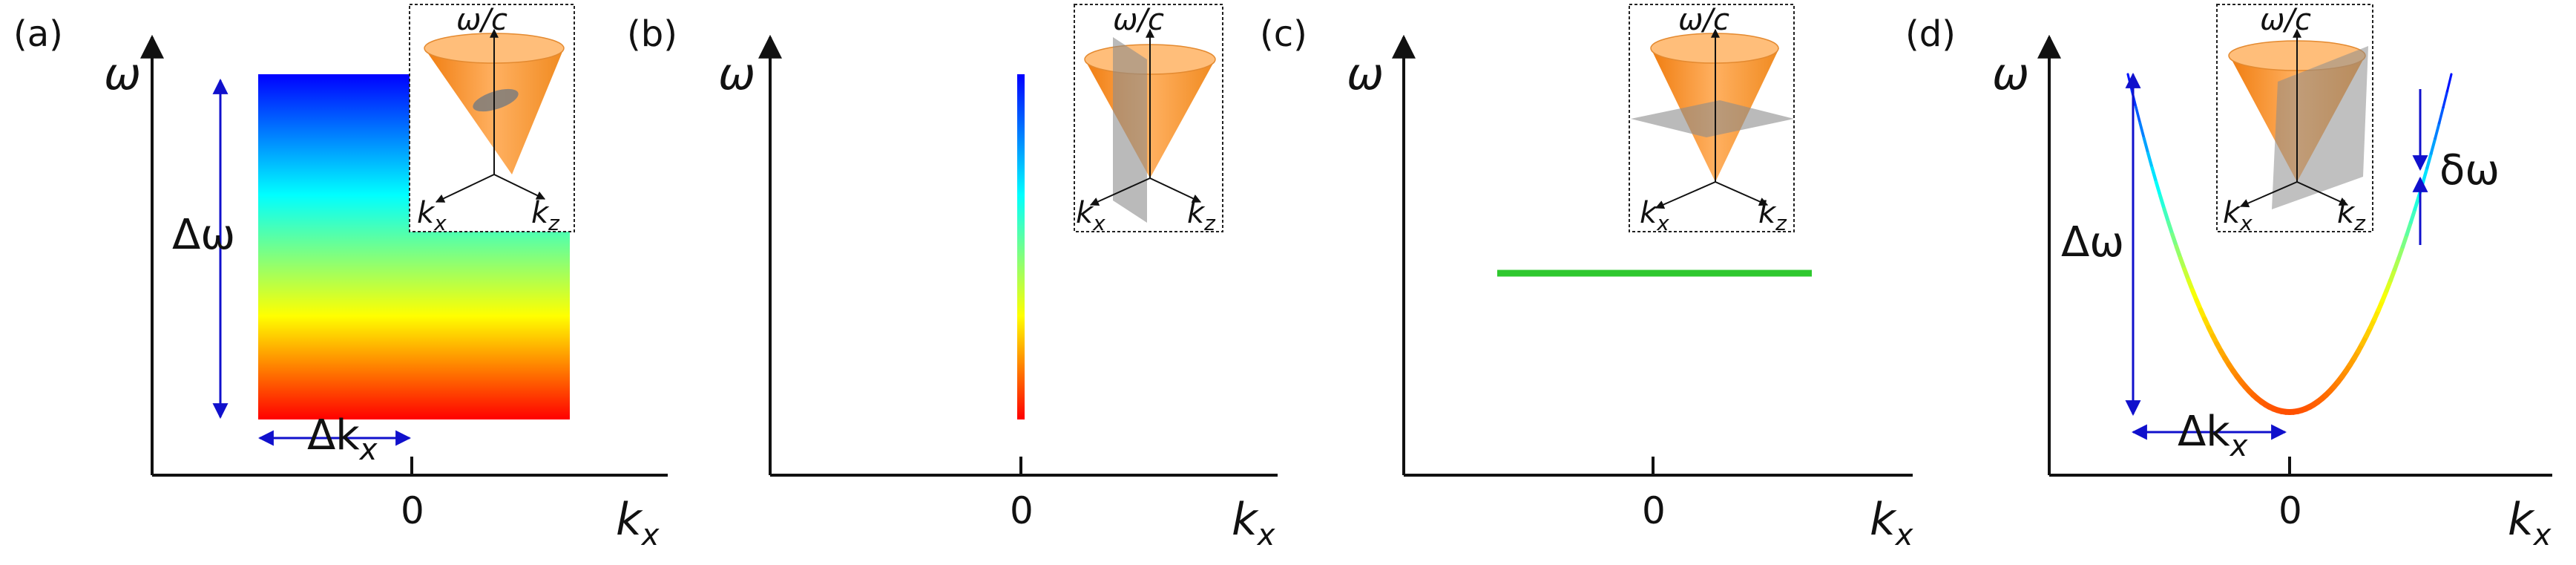  I want to click on delta-k-label-d: Δkx, so click(2213, 435).